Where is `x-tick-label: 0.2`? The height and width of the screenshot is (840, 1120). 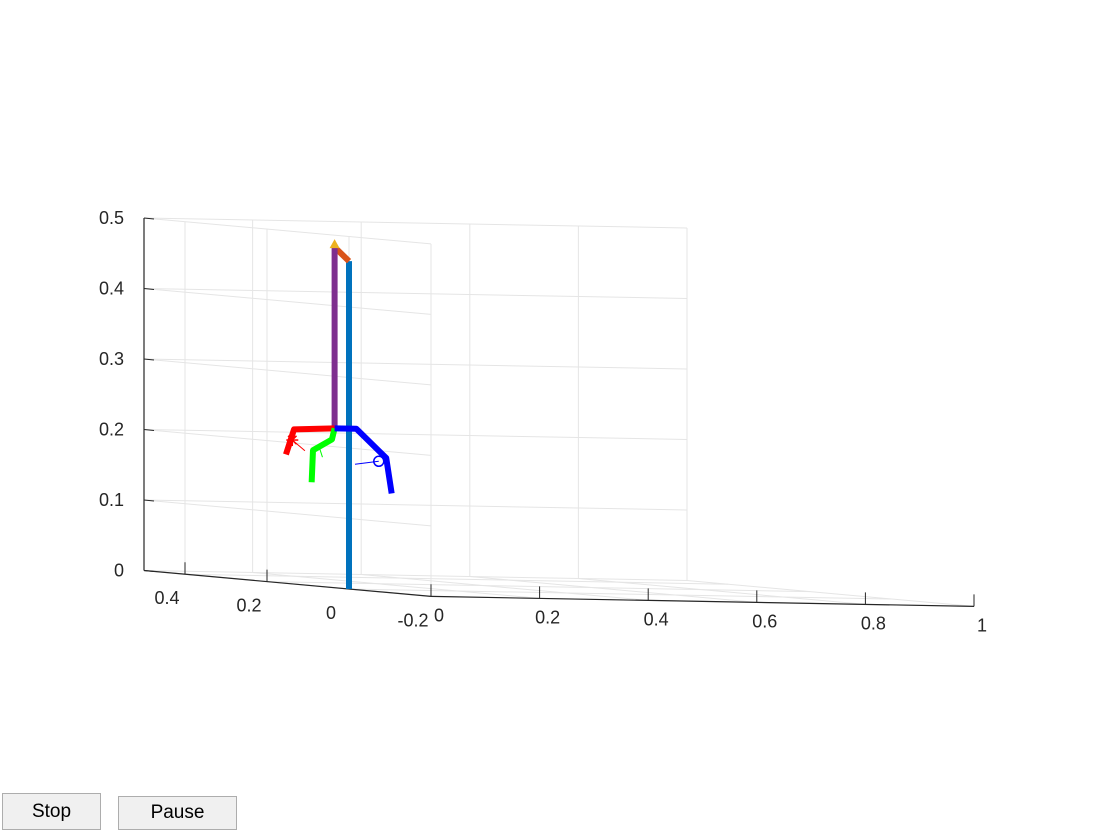 x-tick-label: 0.2 is located at coordinates (547, 617).